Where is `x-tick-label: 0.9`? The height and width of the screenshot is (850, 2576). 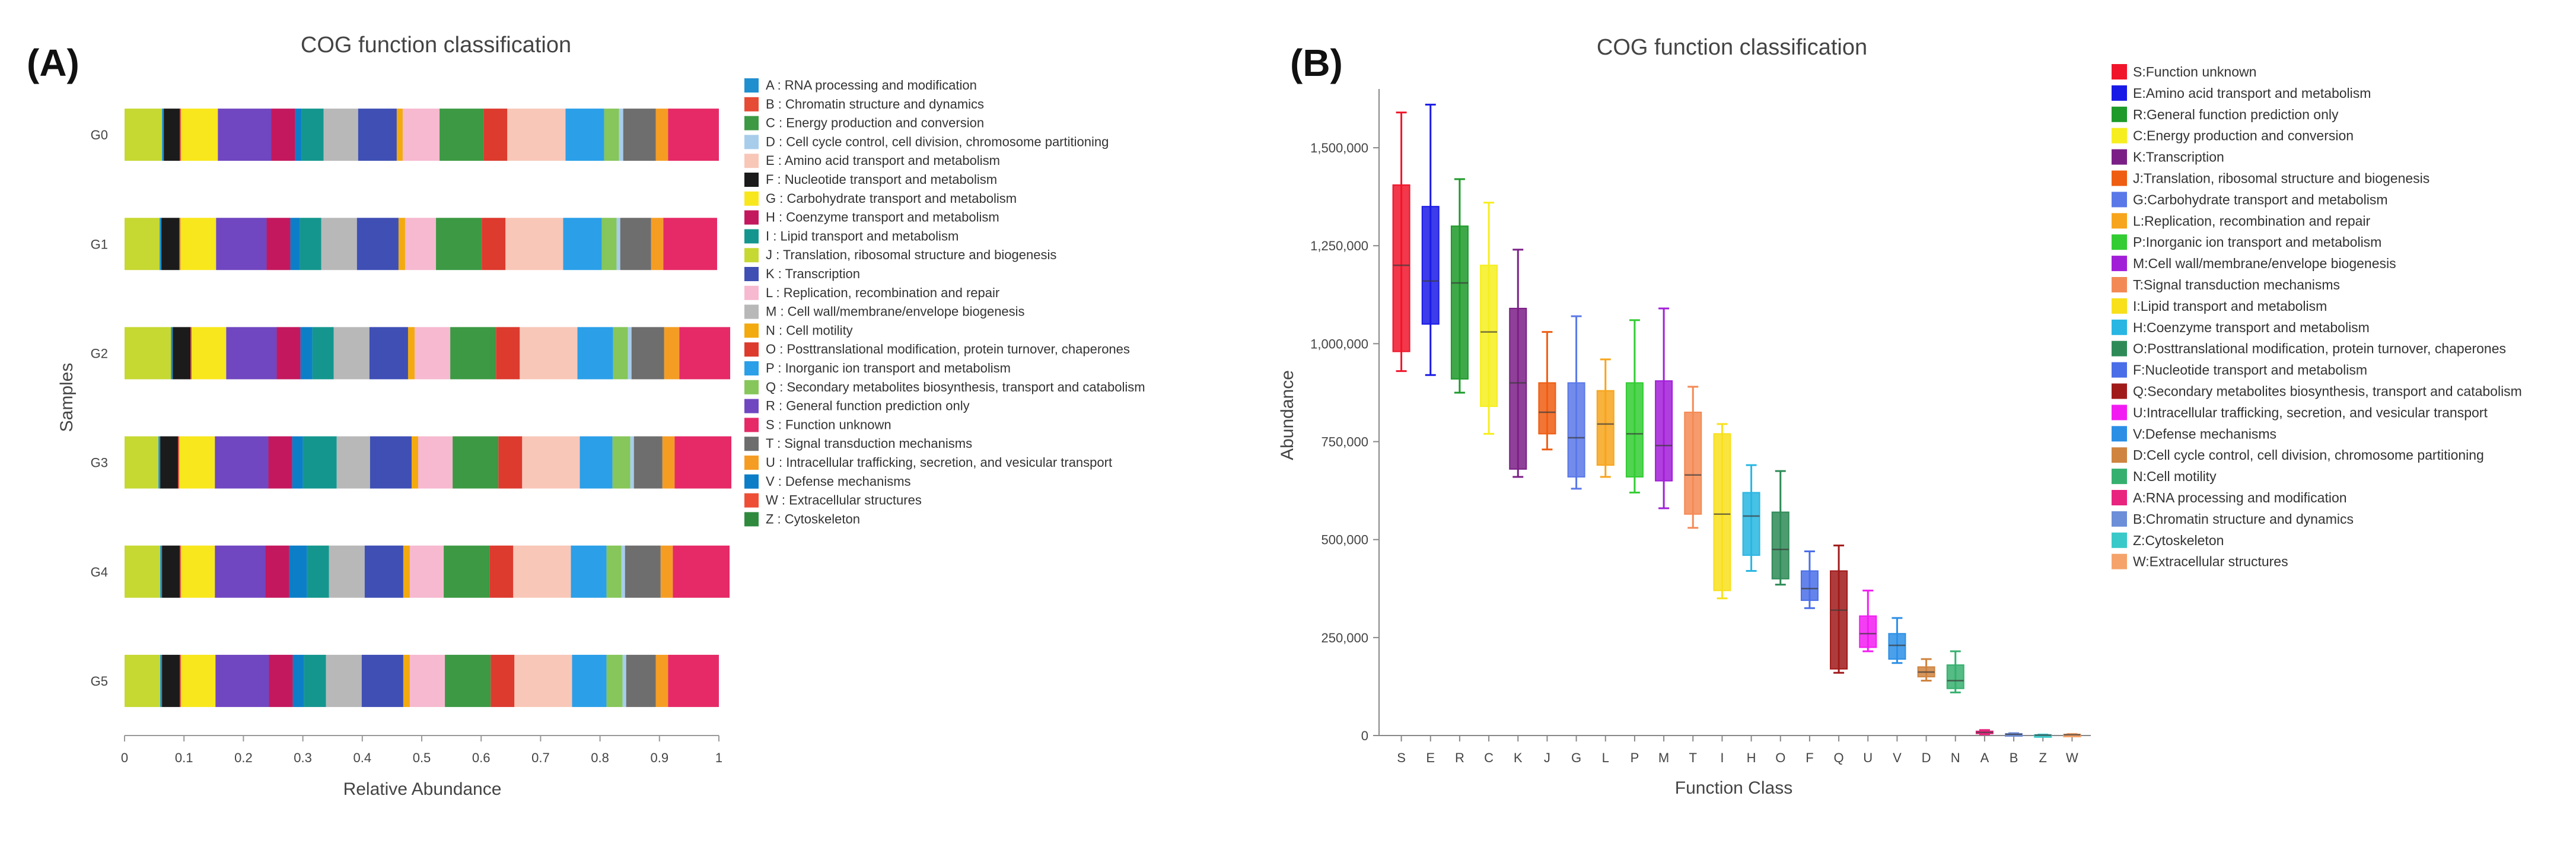 x-tick-label: 0.9 is located at coordinates (660, 757).